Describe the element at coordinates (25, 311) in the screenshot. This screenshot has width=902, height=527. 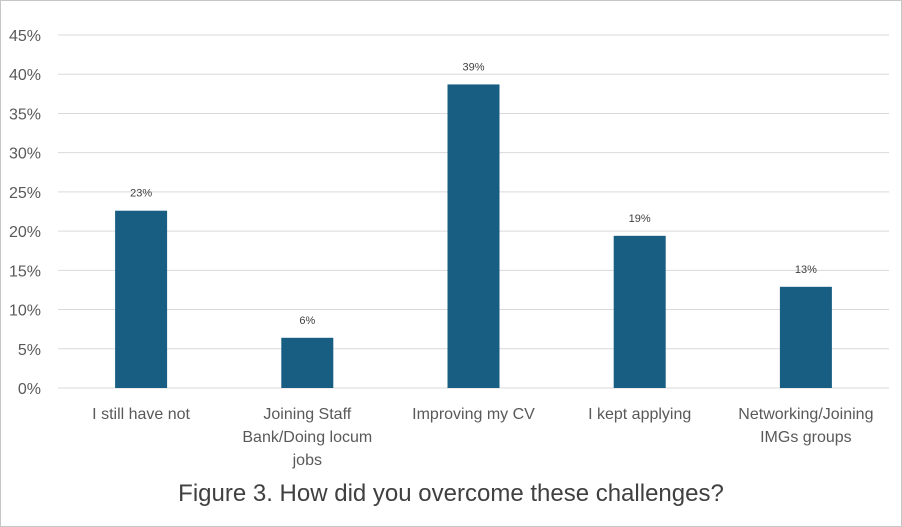
I see `y-tick-label: 10%` at that location.